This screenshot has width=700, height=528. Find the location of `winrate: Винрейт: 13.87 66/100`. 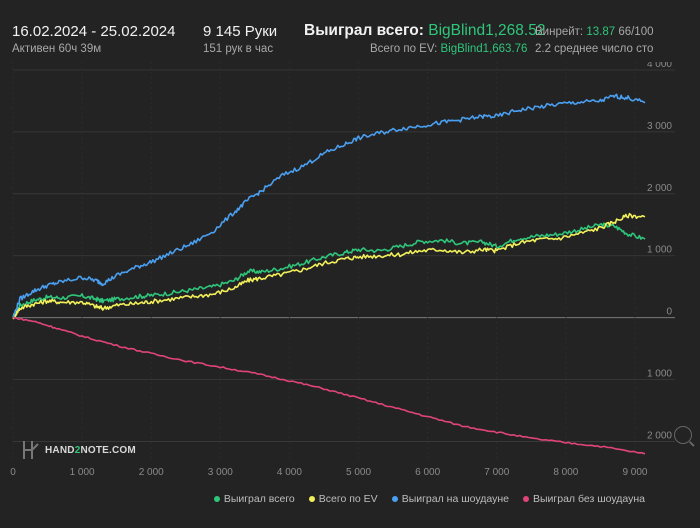

winrate: Винрейт: 13.87 66/100 is located at coordinates (594, 32).